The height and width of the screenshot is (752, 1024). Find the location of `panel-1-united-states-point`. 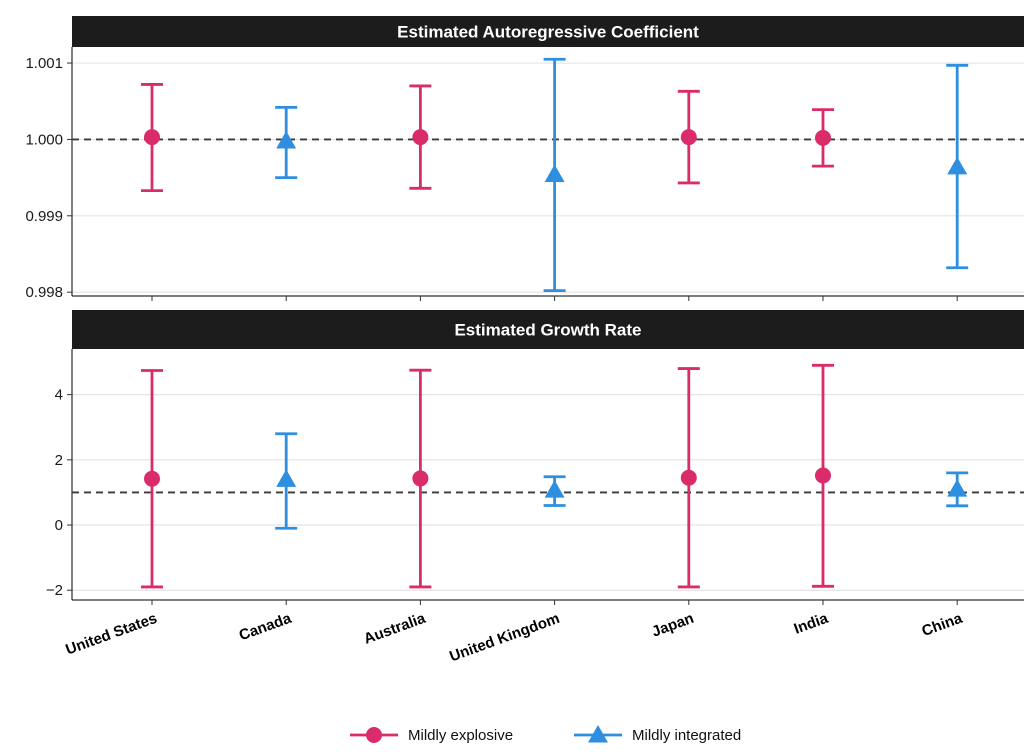

panel-1-united-states-point is located at coordinates (152, 137).